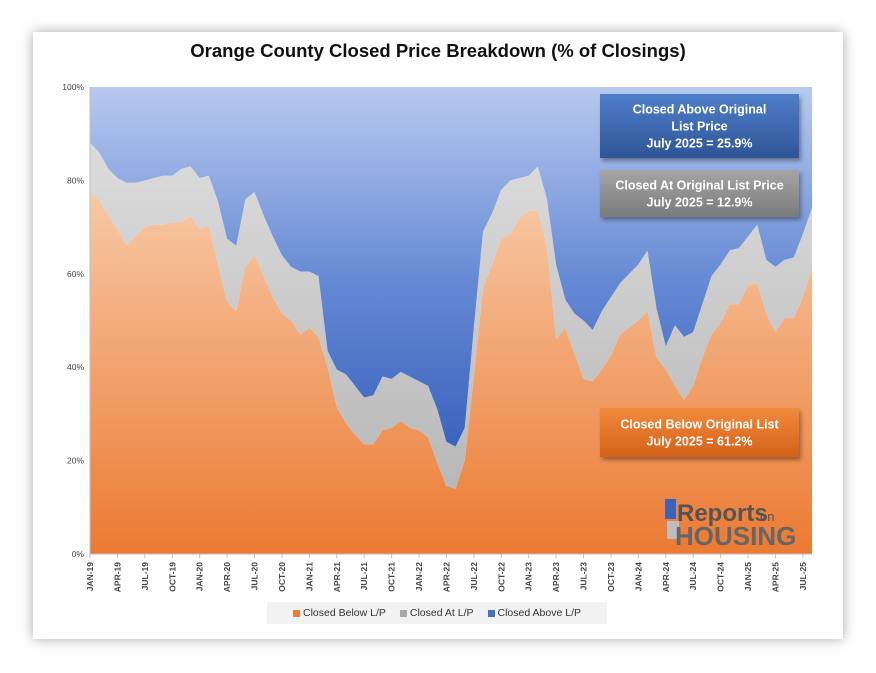  Describe the element at coordinates (474, 576) in the screenshot. I see `x-tick-label: JUL-22` at that location.